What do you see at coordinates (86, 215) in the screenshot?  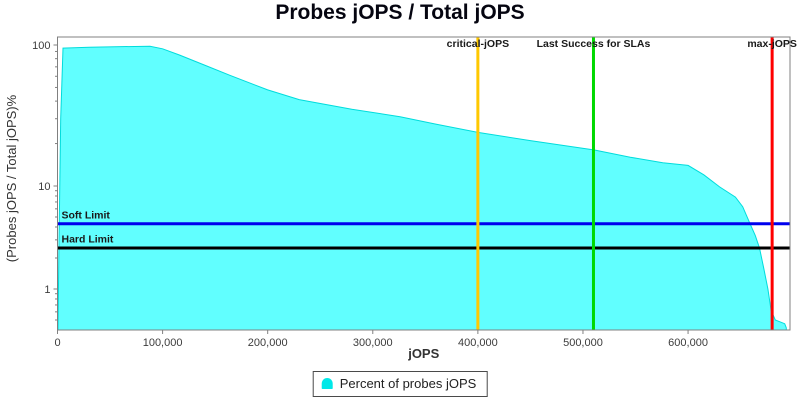 I see `soft-limit-label: Soft Limit` at bounding box center [86, 215].